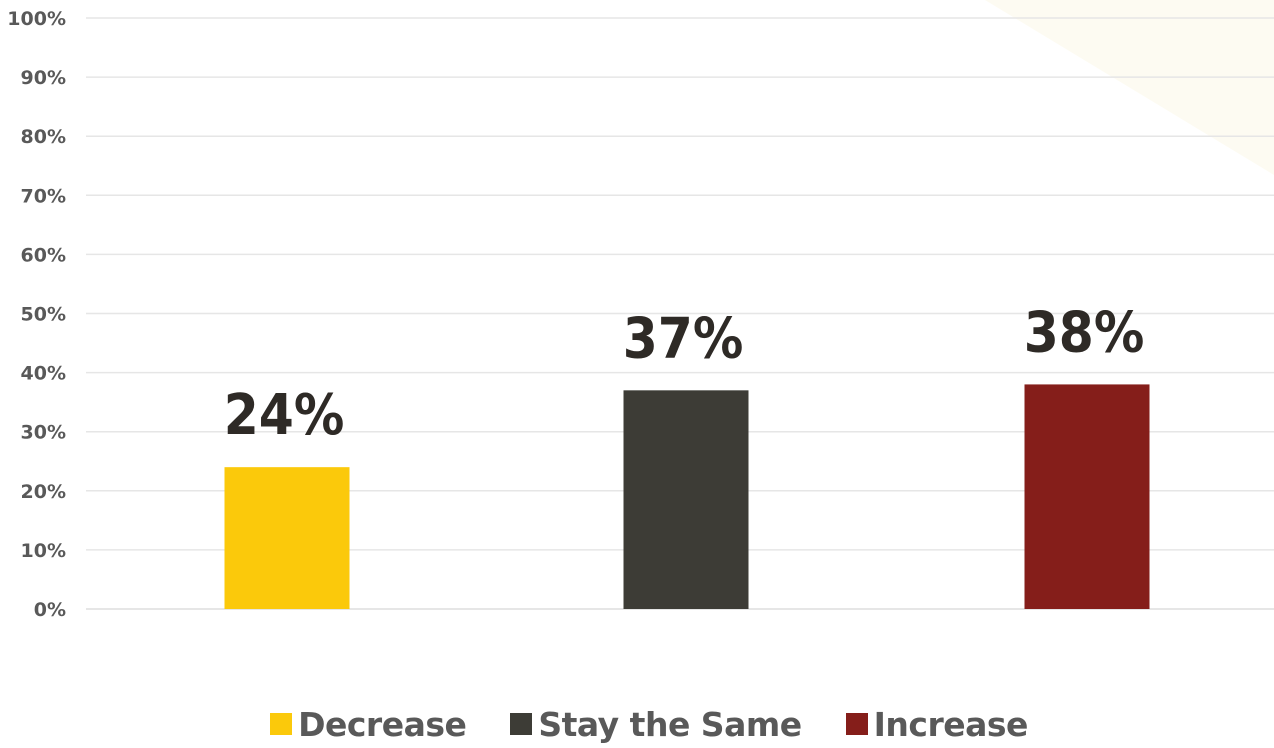 Image resolution: width=1274 pixels, height=748 pixels. What do you see at coordinates (670, 724) in the screenshot?
I see `legend-label-stay-the-same: Stay the Same` at bounding box center [670, 724].